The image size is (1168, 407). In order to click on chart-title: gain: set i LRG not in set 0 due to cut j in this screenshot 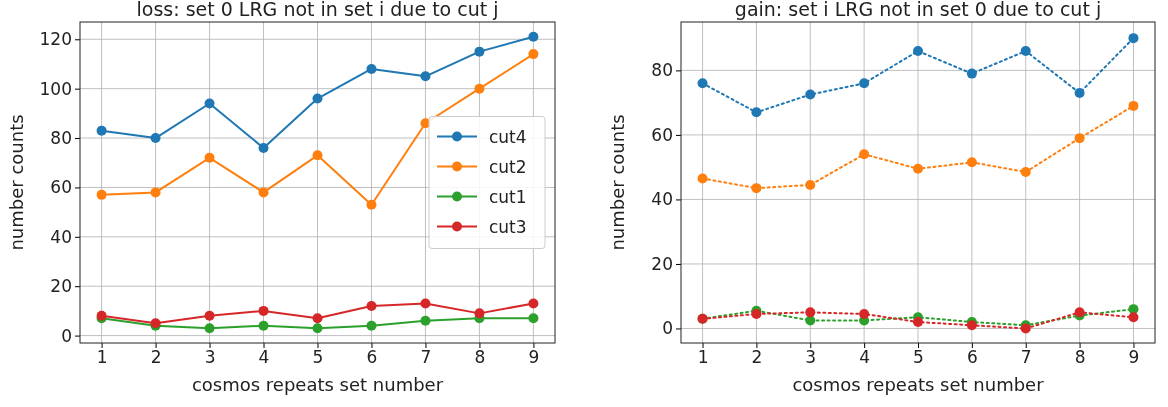, I will do `click(918, 10)`.